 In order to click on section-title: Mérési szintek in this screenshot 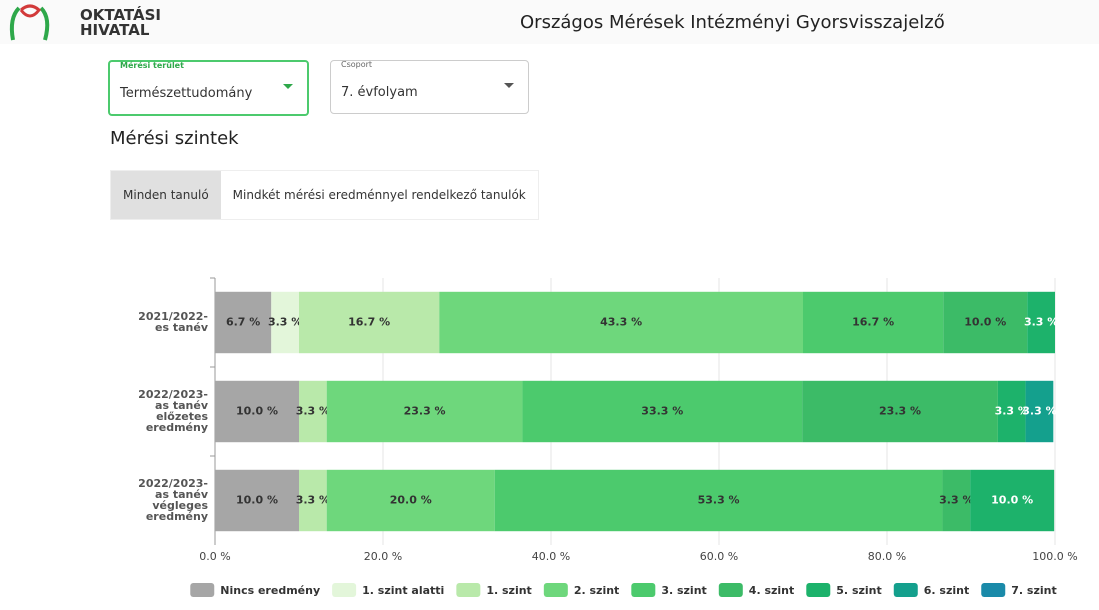, I will do `click(174, 138)`.